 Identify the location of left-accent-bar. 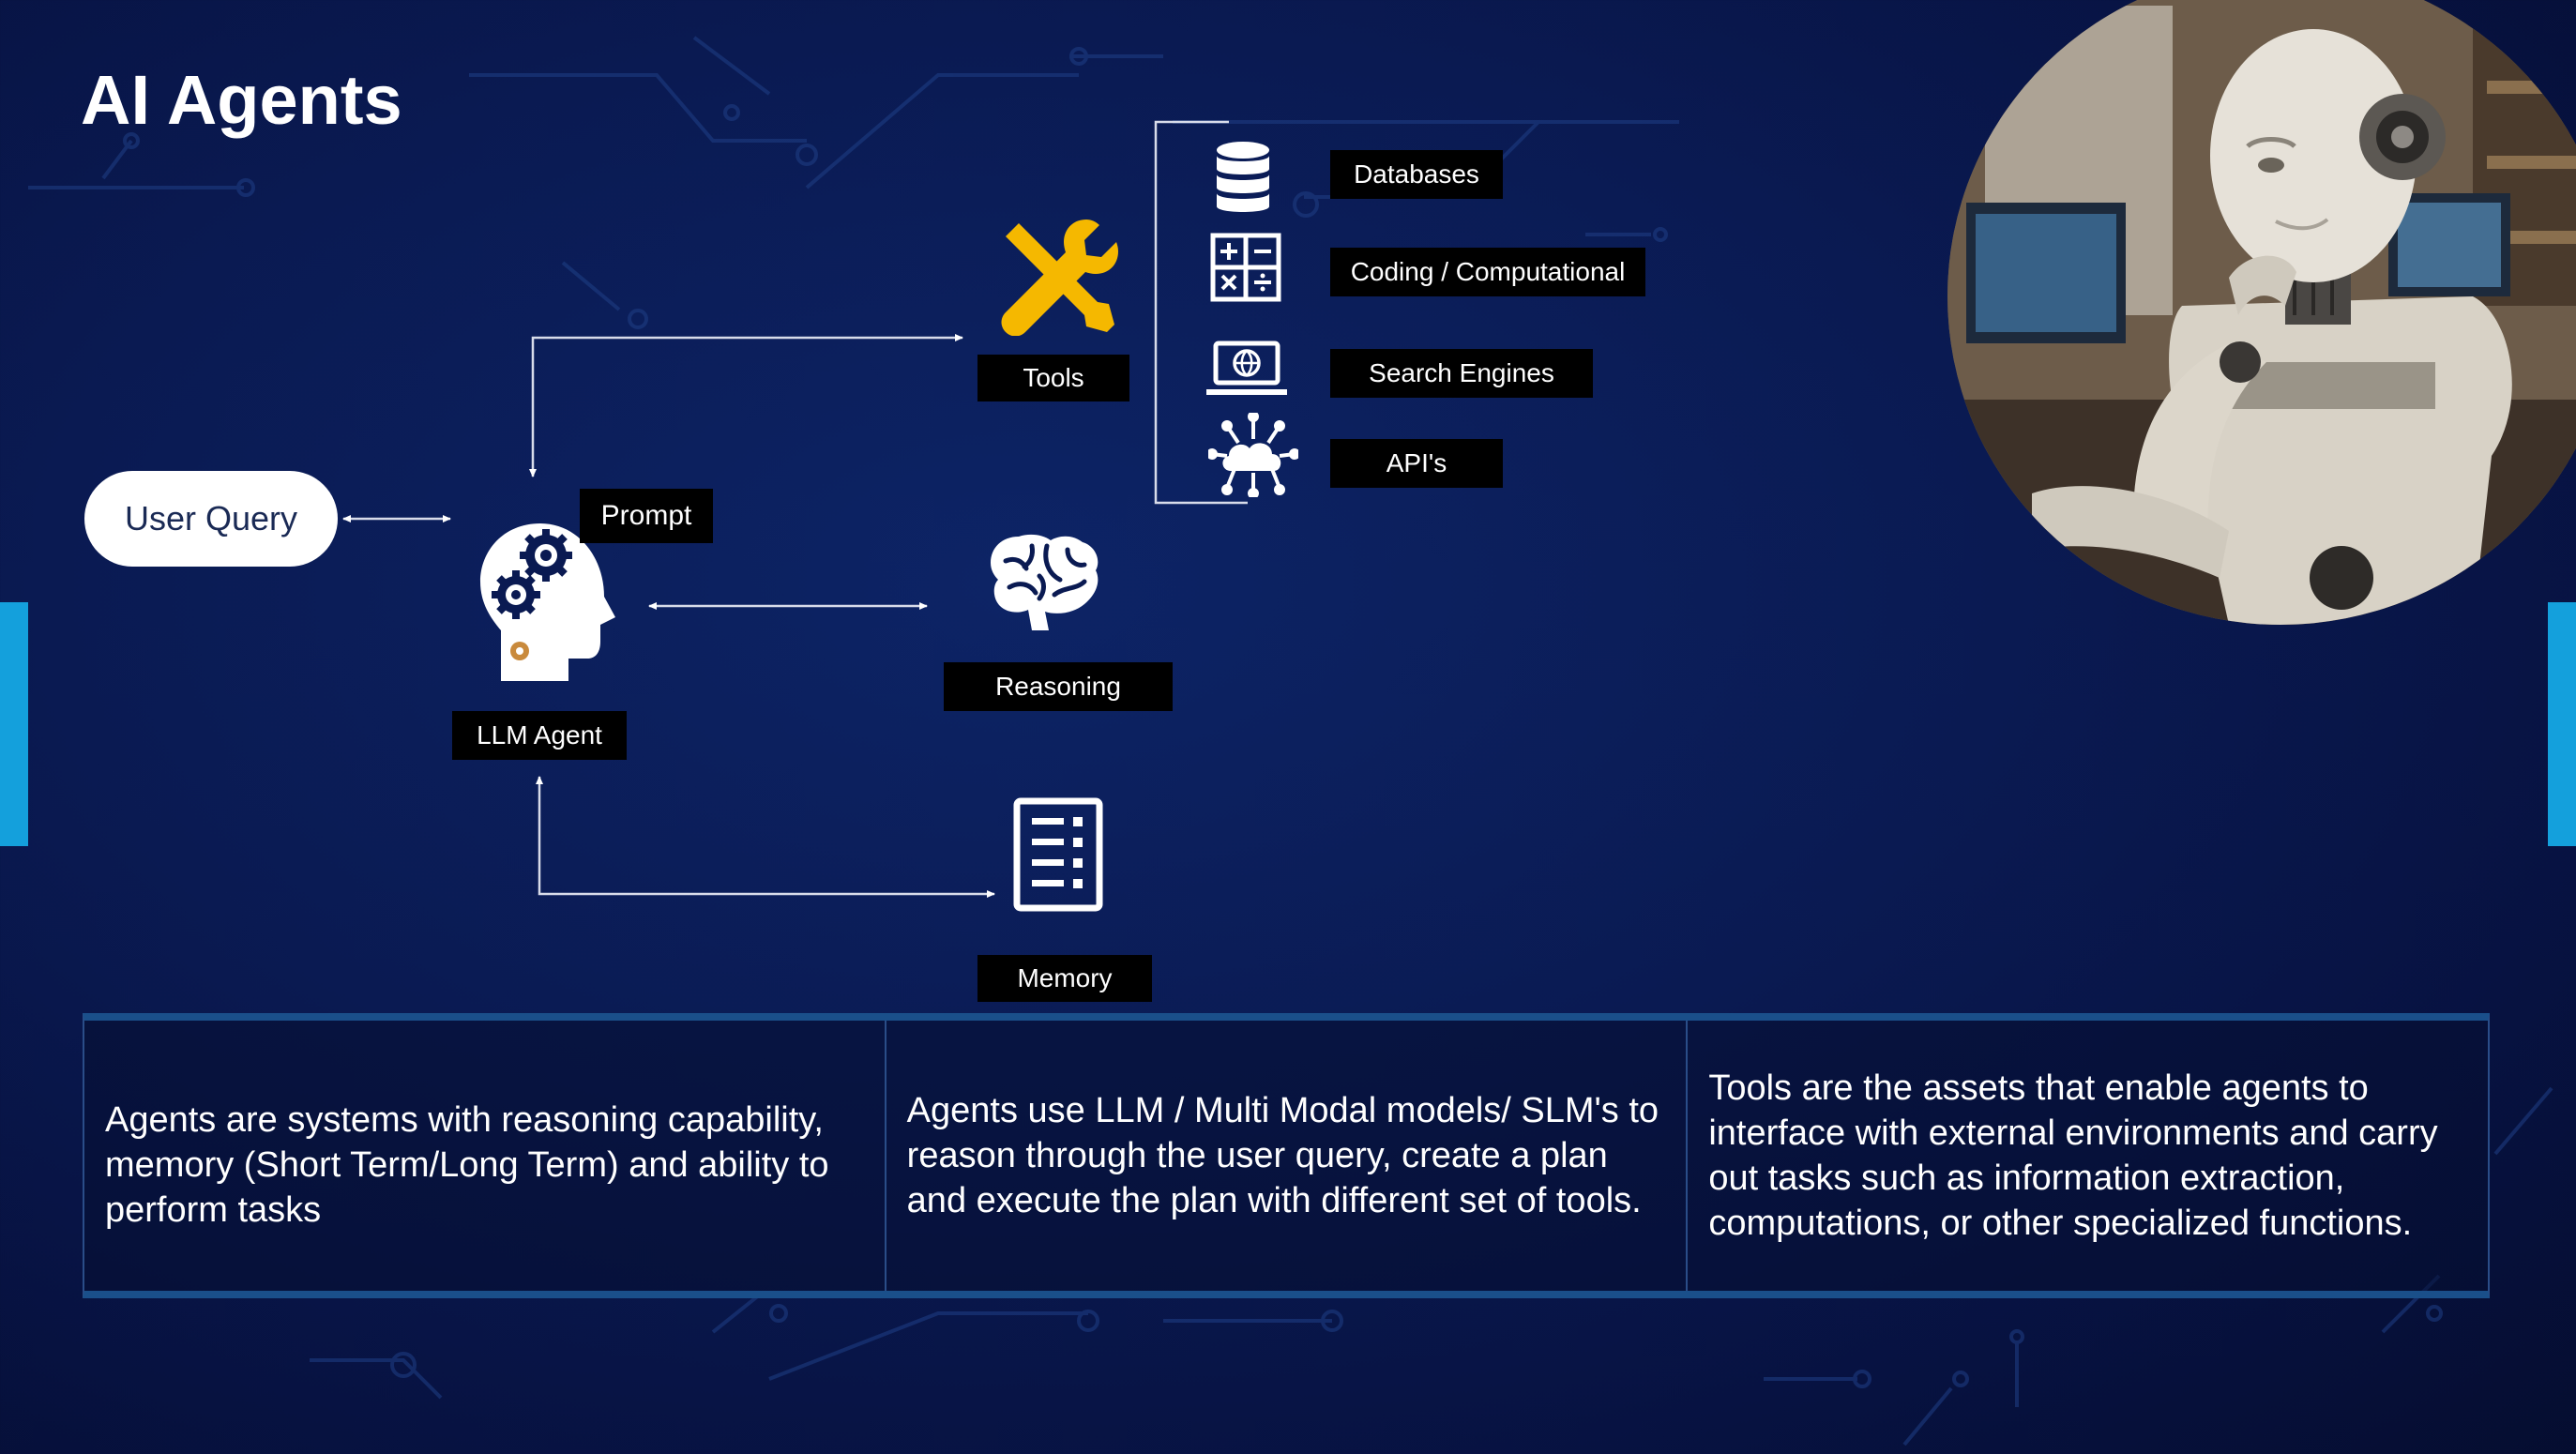
(14, 724).